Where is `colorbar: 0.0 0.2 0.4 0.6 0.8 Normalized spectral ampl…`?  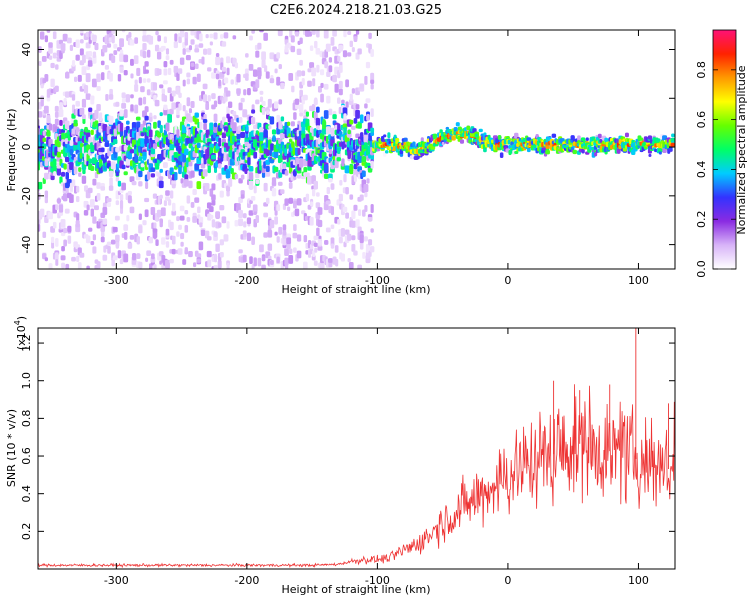
colorbar: 0.0 0.2 0.4 0.6 0.8 Normalized spectral ampl… is located at coordinates (721, 153).